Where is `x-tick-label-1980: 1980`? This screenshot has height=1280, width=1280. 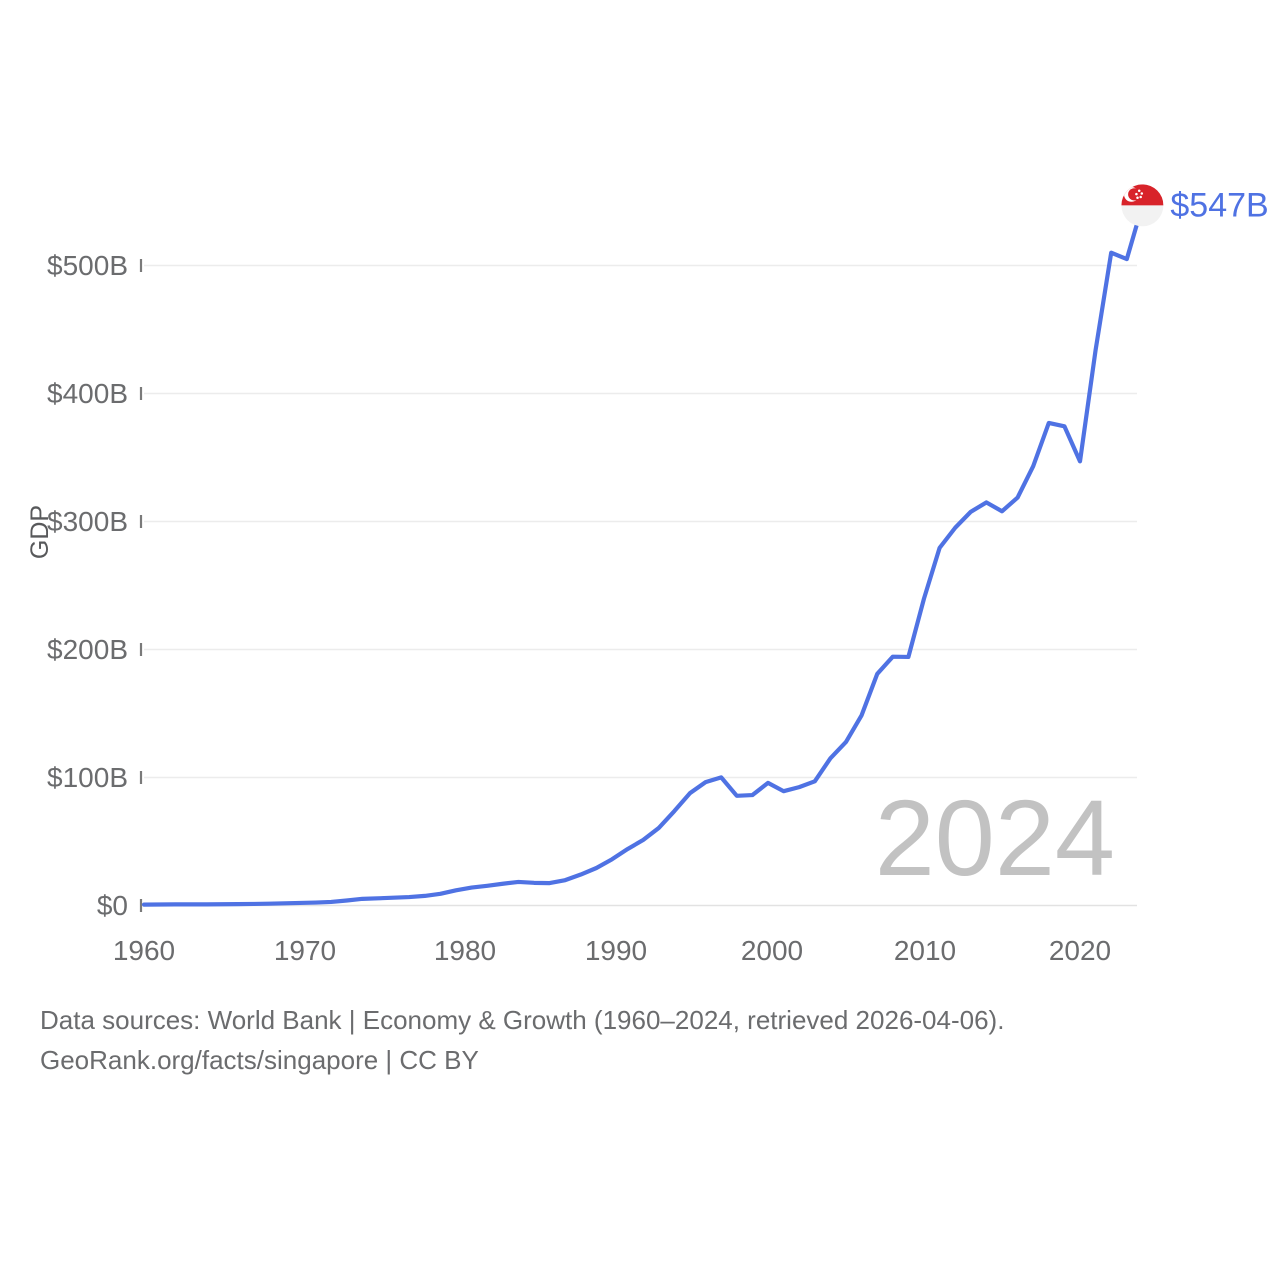
x-tick-label-1980: 1980 is located at coordinates (465, 950).